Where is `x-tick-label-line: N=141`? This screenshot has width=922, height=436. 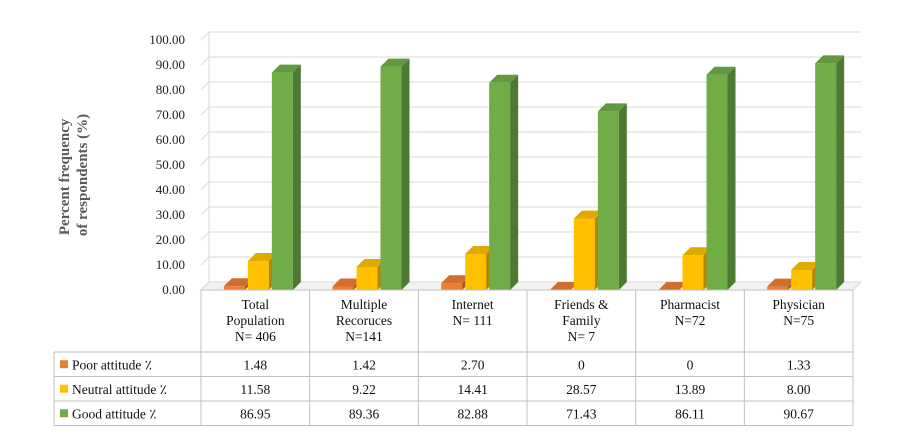
x-tick-label-line: N=141 is located at coordinates (364, 336).